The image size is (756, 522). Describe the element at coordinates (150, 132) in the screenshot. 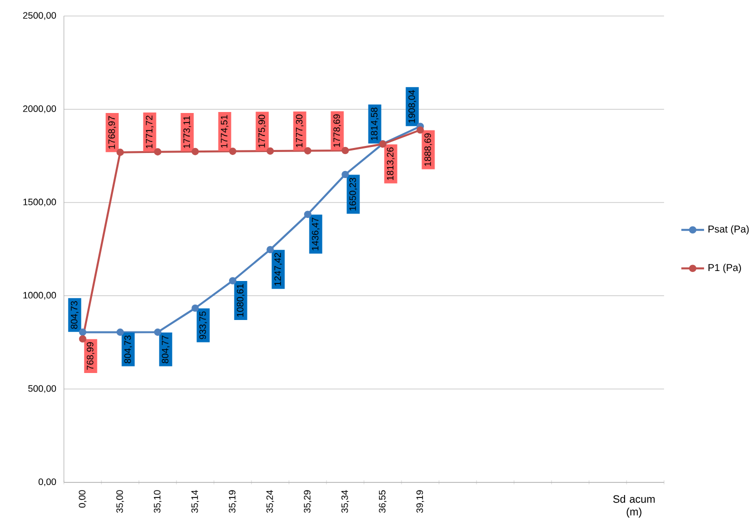

I see `data-label: 1771,72` at that location.